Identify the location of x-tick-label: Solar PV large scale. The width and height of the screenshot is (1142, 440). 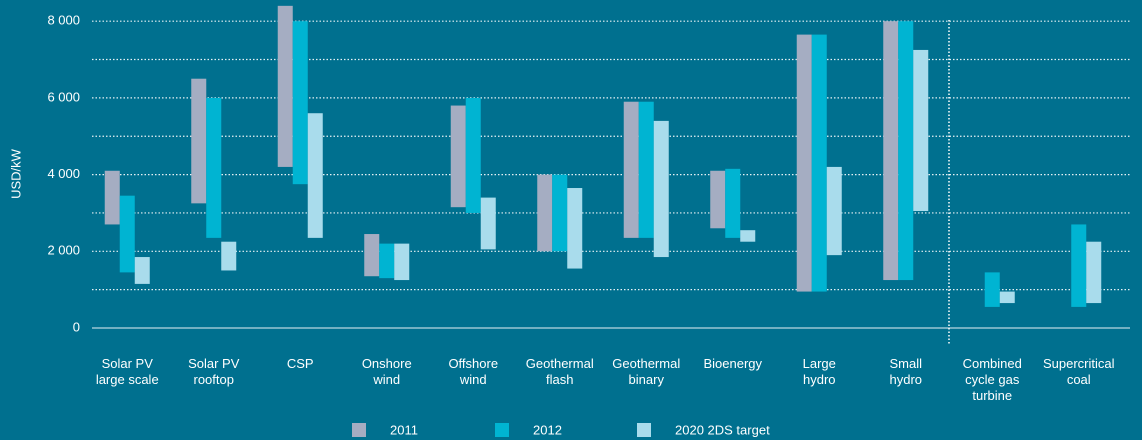
(127, 371).